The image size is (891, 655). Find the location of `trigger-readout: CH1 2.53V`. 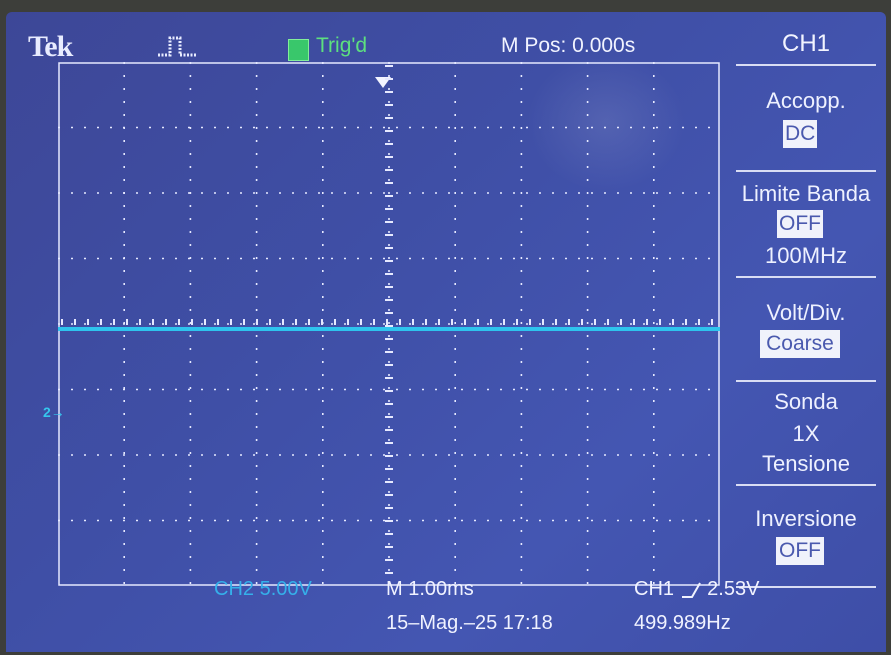

trigger-readout: CH1 2.53V is located at coordinates (696, 589).